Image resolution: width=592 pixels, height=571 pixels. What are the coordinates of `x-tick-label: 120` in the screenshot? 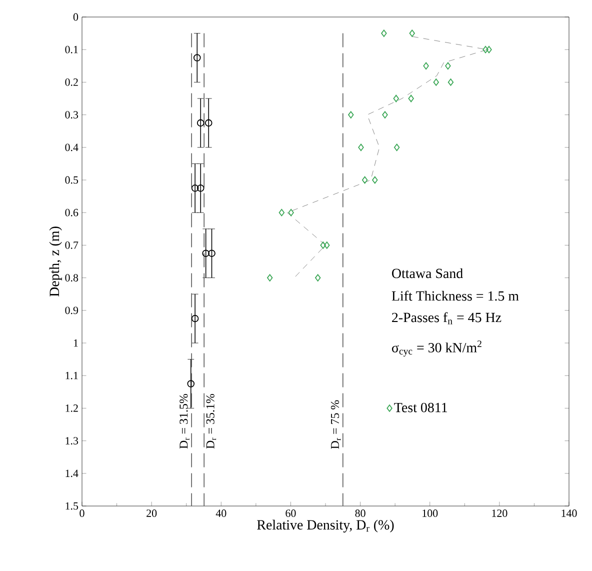 It's located at (500, 513).